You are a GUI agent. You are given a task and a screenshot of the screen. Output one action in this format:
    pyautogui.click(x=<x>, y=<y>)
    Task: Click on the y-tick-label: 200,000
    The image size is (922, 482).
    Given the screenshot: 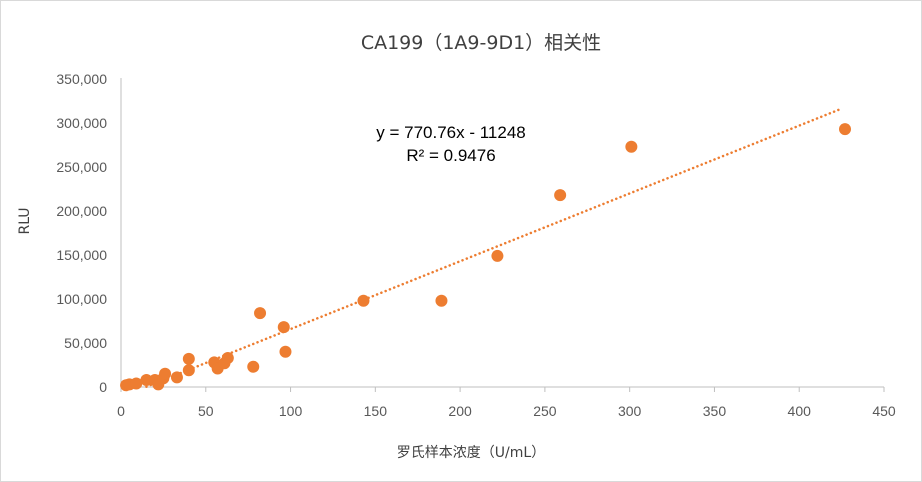 What is the action you would take?
    pyautogui.click(x=81, y=211)
    